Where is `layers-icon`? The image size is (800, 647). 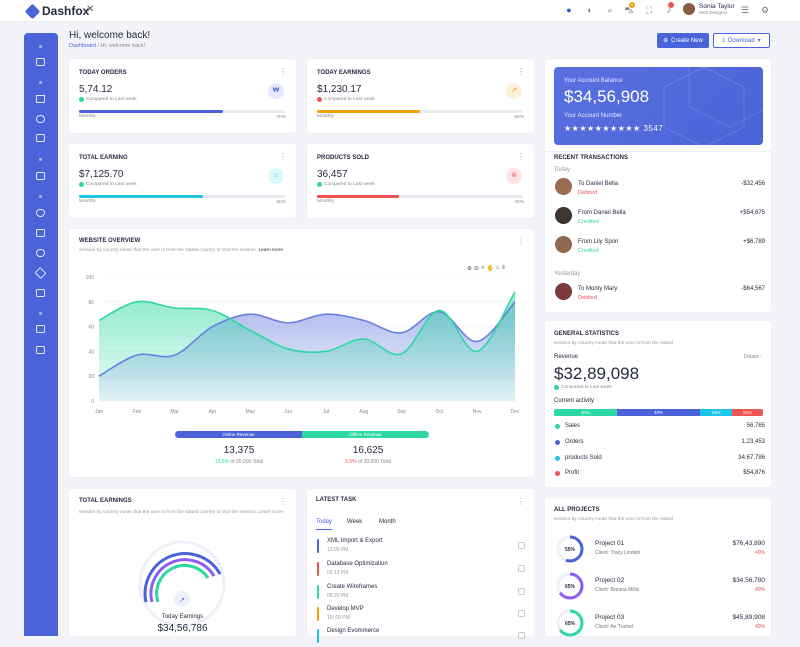 layers-icon is located at coordinates (40, 273).